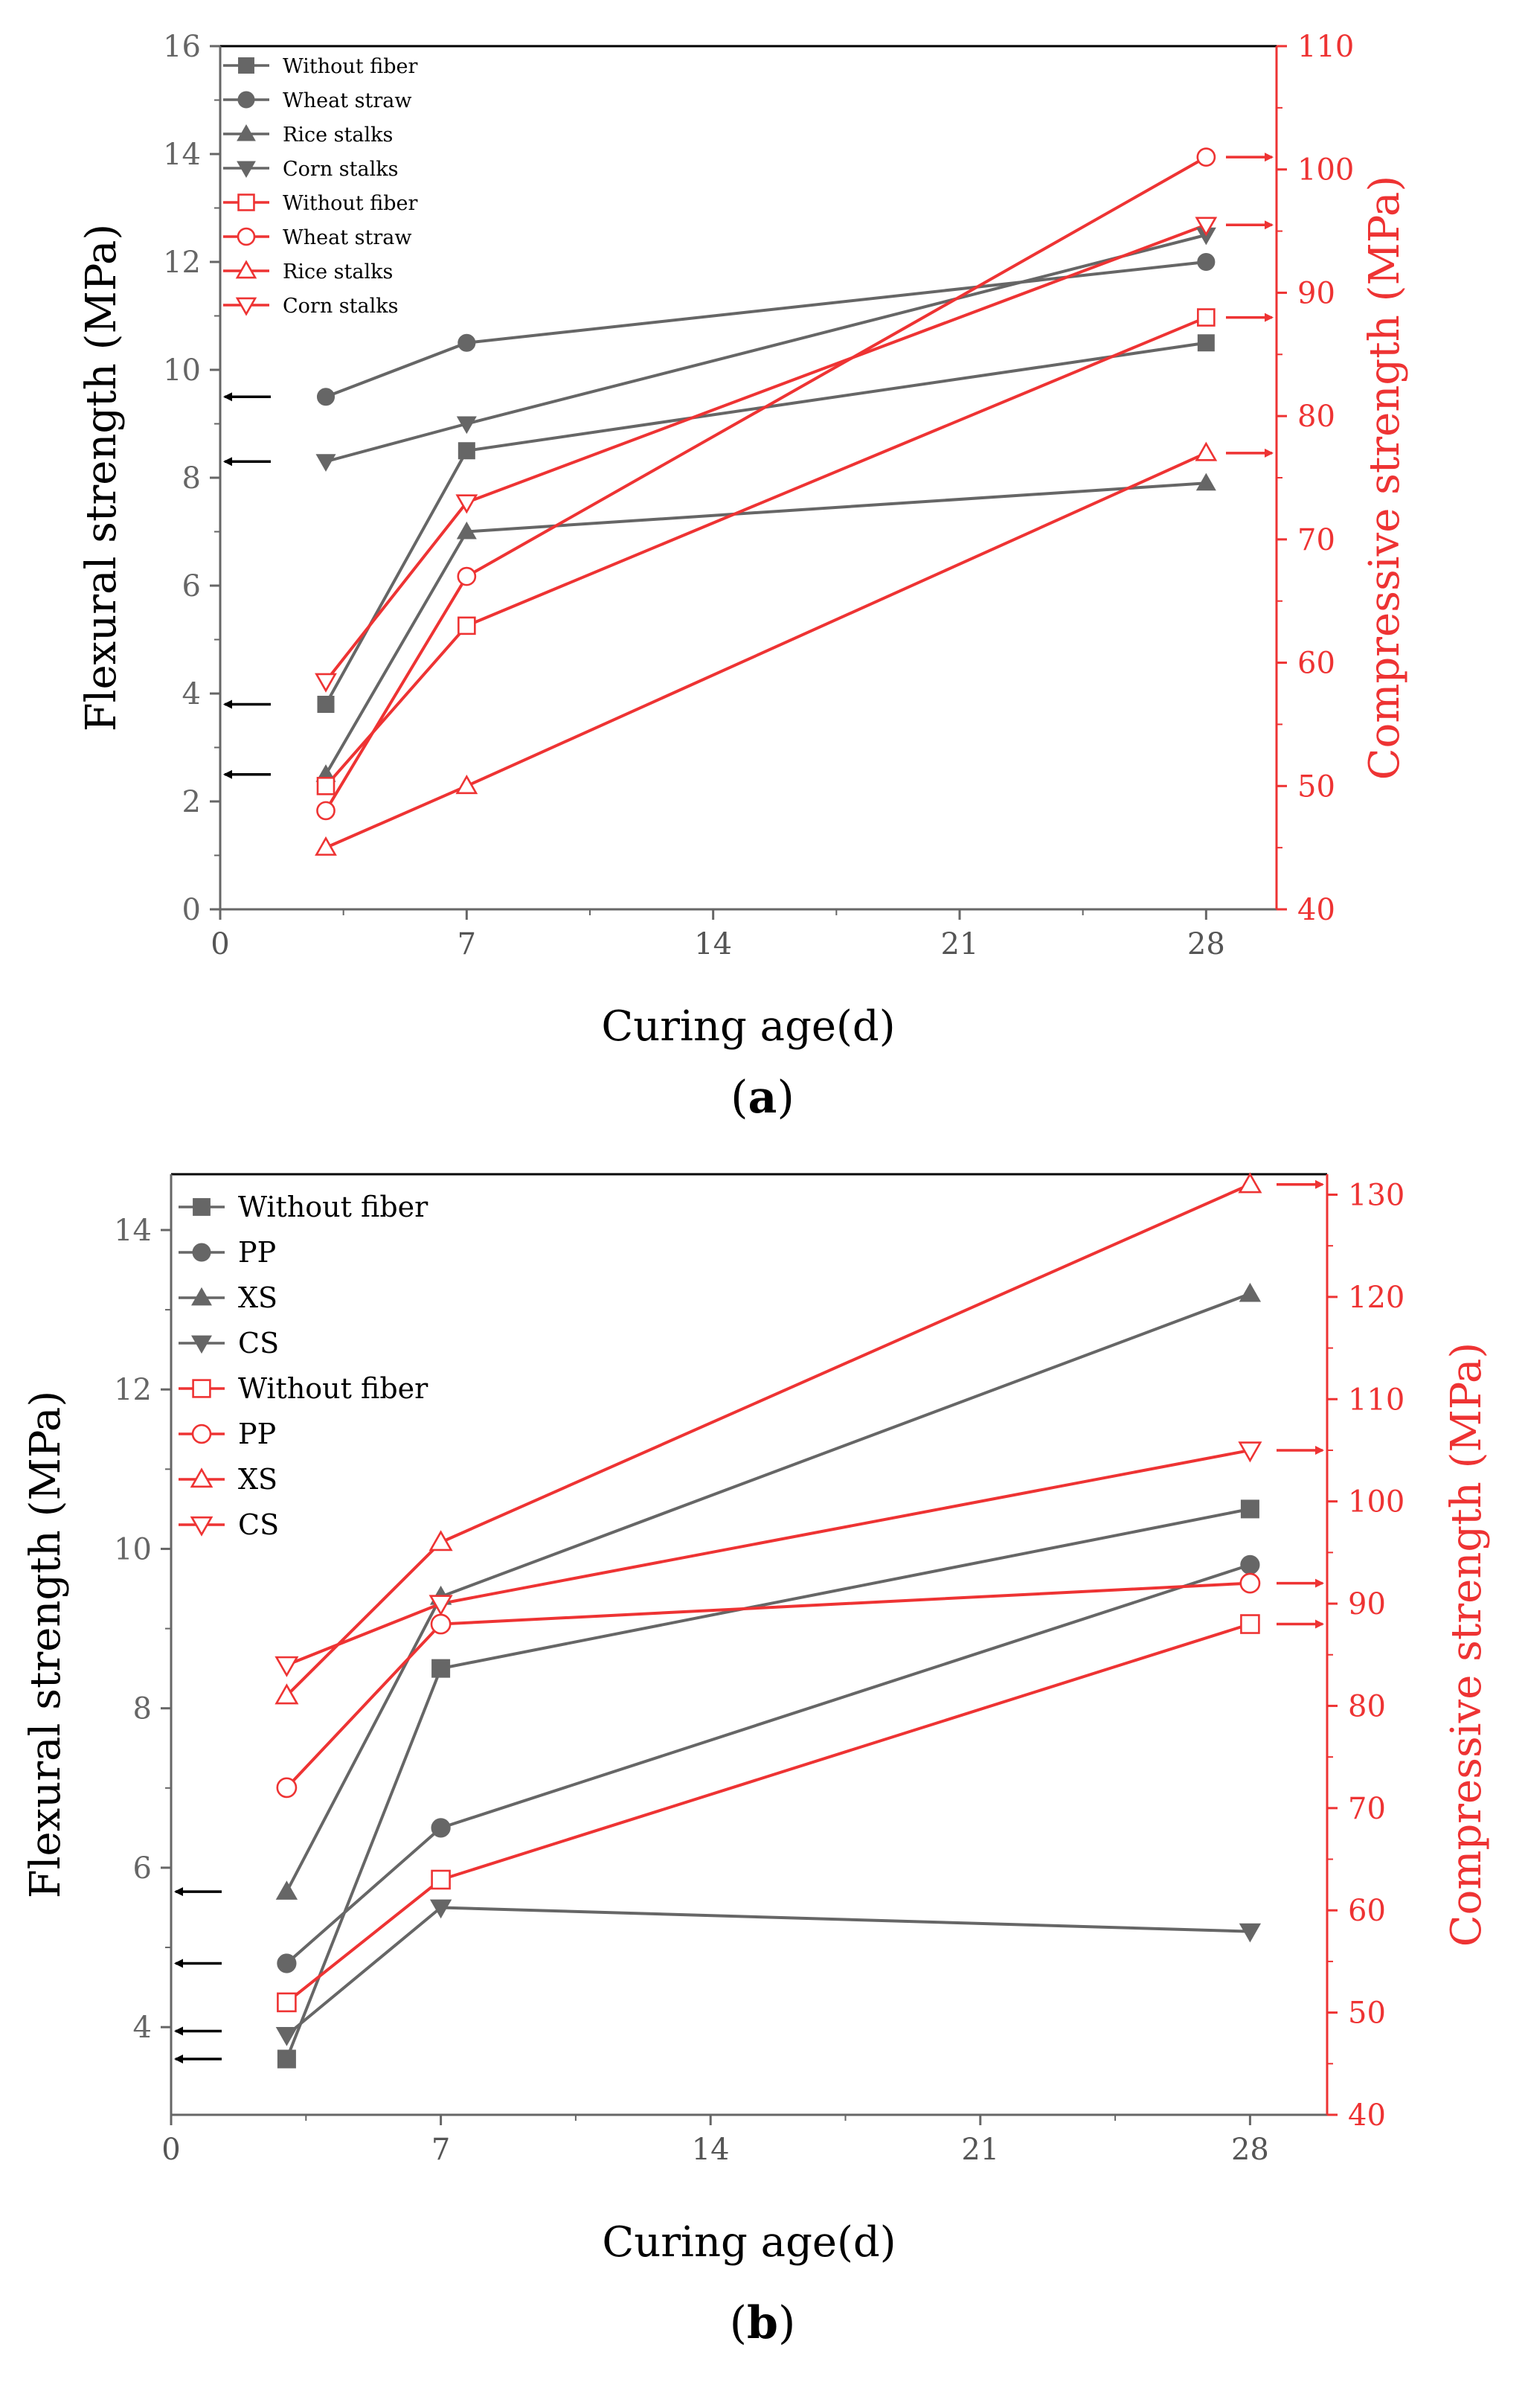  Describe the element at coordinates (340, 306) in the screenshot. I see `legend-label: Corn stalks` at that location.